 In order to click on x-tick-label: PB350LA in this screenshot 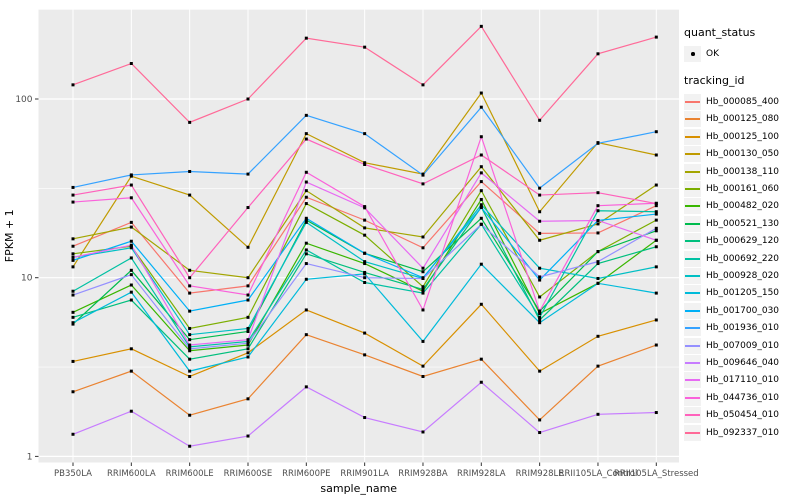, I will do `click(73, 474)`.